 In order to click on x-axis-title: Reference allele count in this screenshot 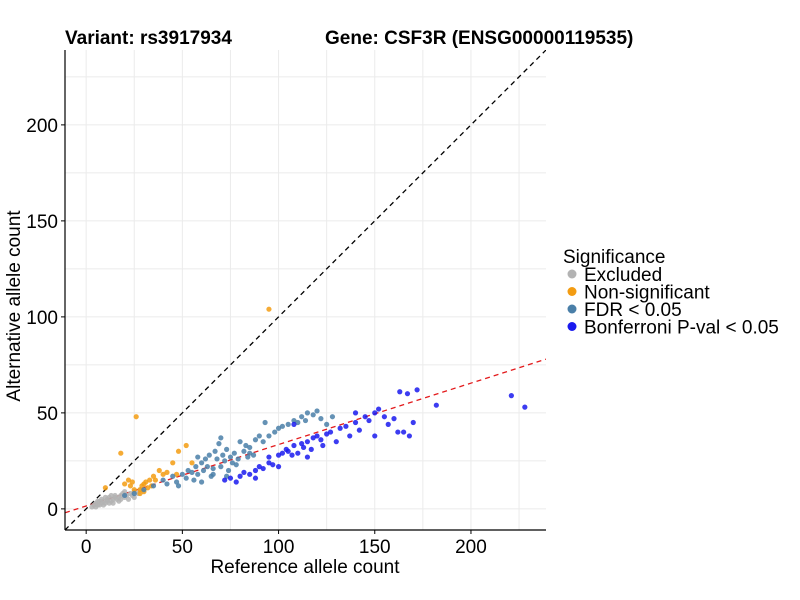, I will do `click(305, 567)`.